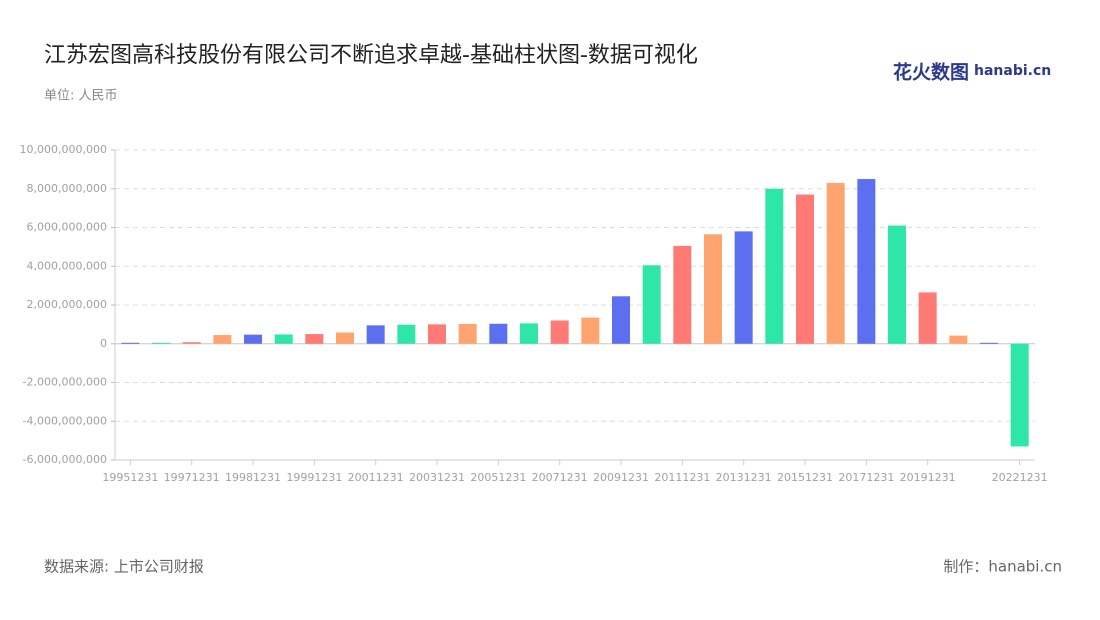  What do you see at coordinates (65, 459) in the screenshot?
I see `y-tick-label: -6,000,000,000` at bounding box center [65, 459].